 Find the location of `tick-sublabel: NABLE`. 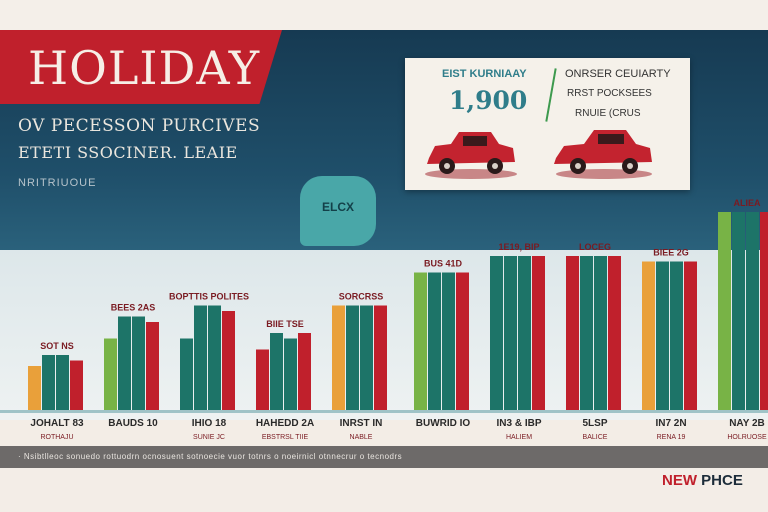

tick-sublabel: NABLE is located at coordinates (361, 437).